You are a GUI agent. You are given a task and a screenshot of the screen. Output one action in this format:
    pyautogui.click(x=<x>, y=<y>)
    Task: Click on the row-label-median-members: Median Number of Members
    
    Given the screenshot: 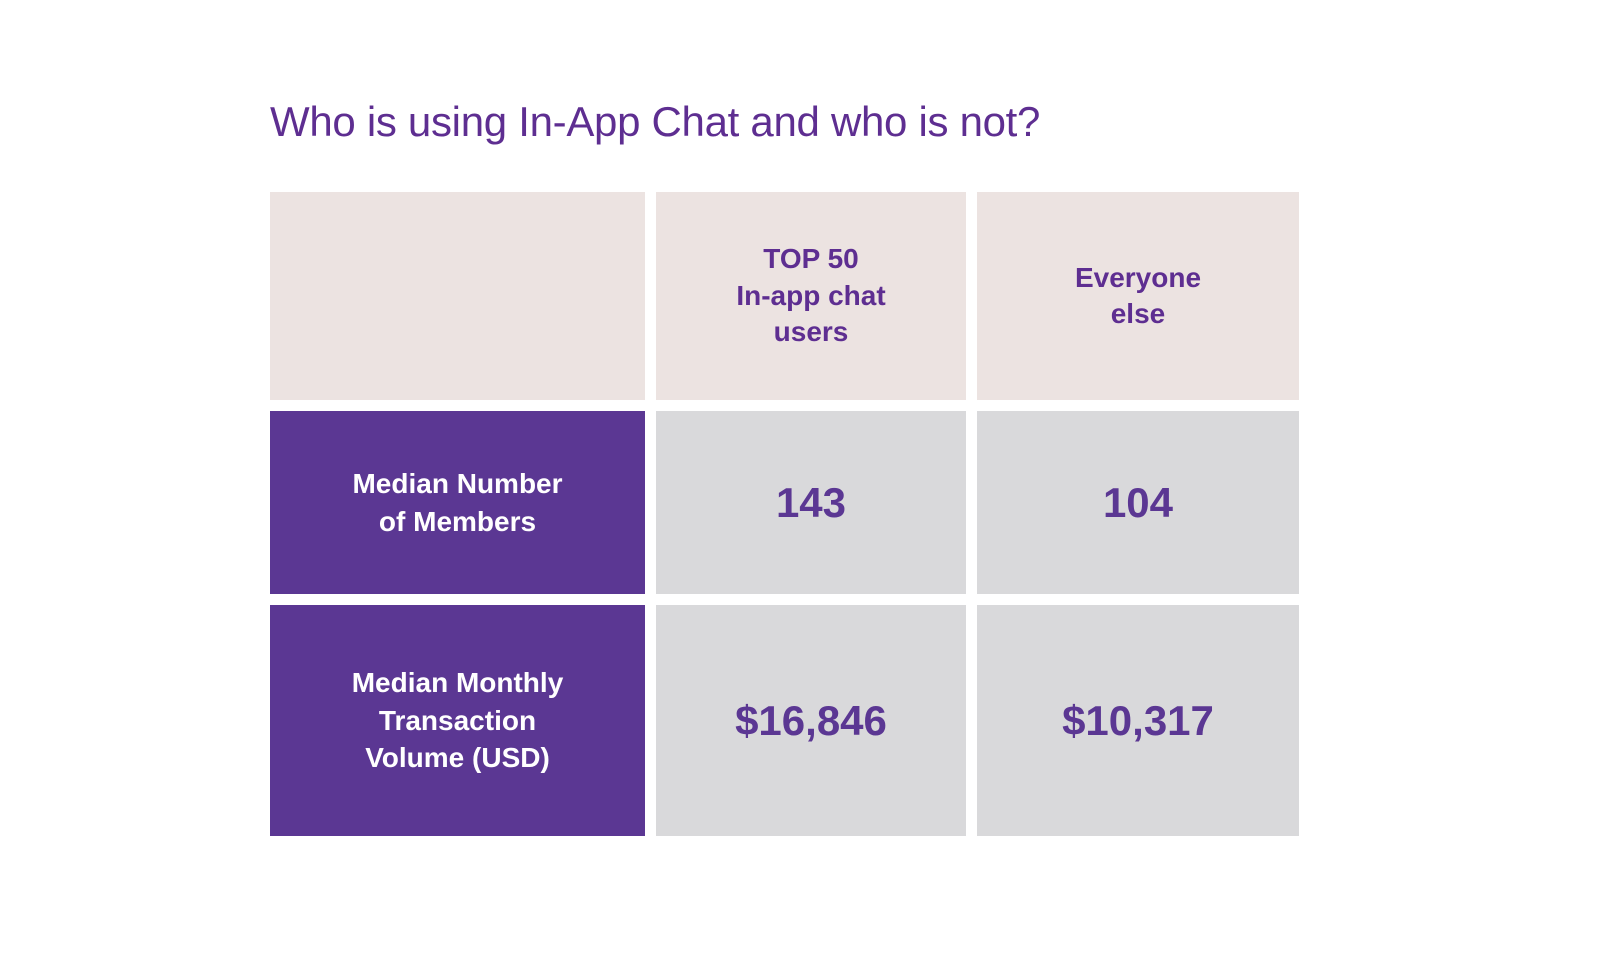 What is the action you would take?
    pyautogui.click(x=457, y=502)
    